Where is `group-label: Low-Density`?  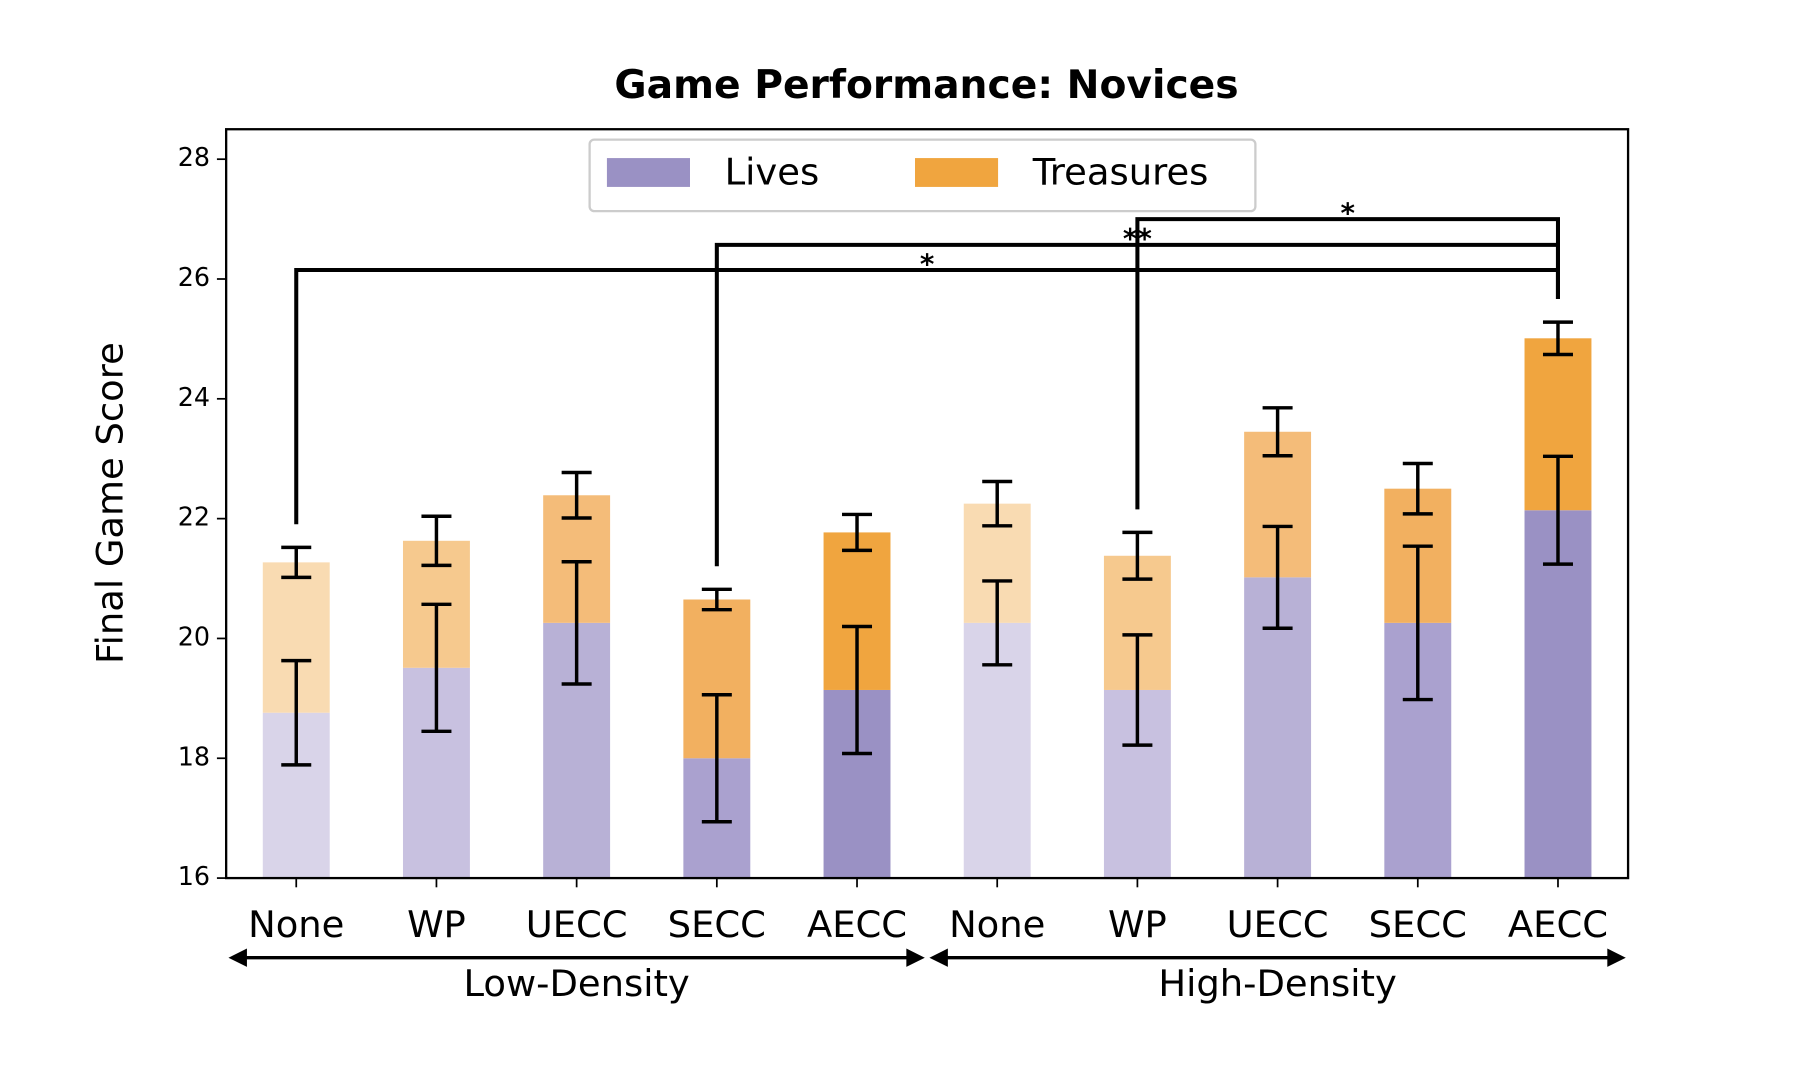
group-label: Low-Density is located at coordinates (576, 983).